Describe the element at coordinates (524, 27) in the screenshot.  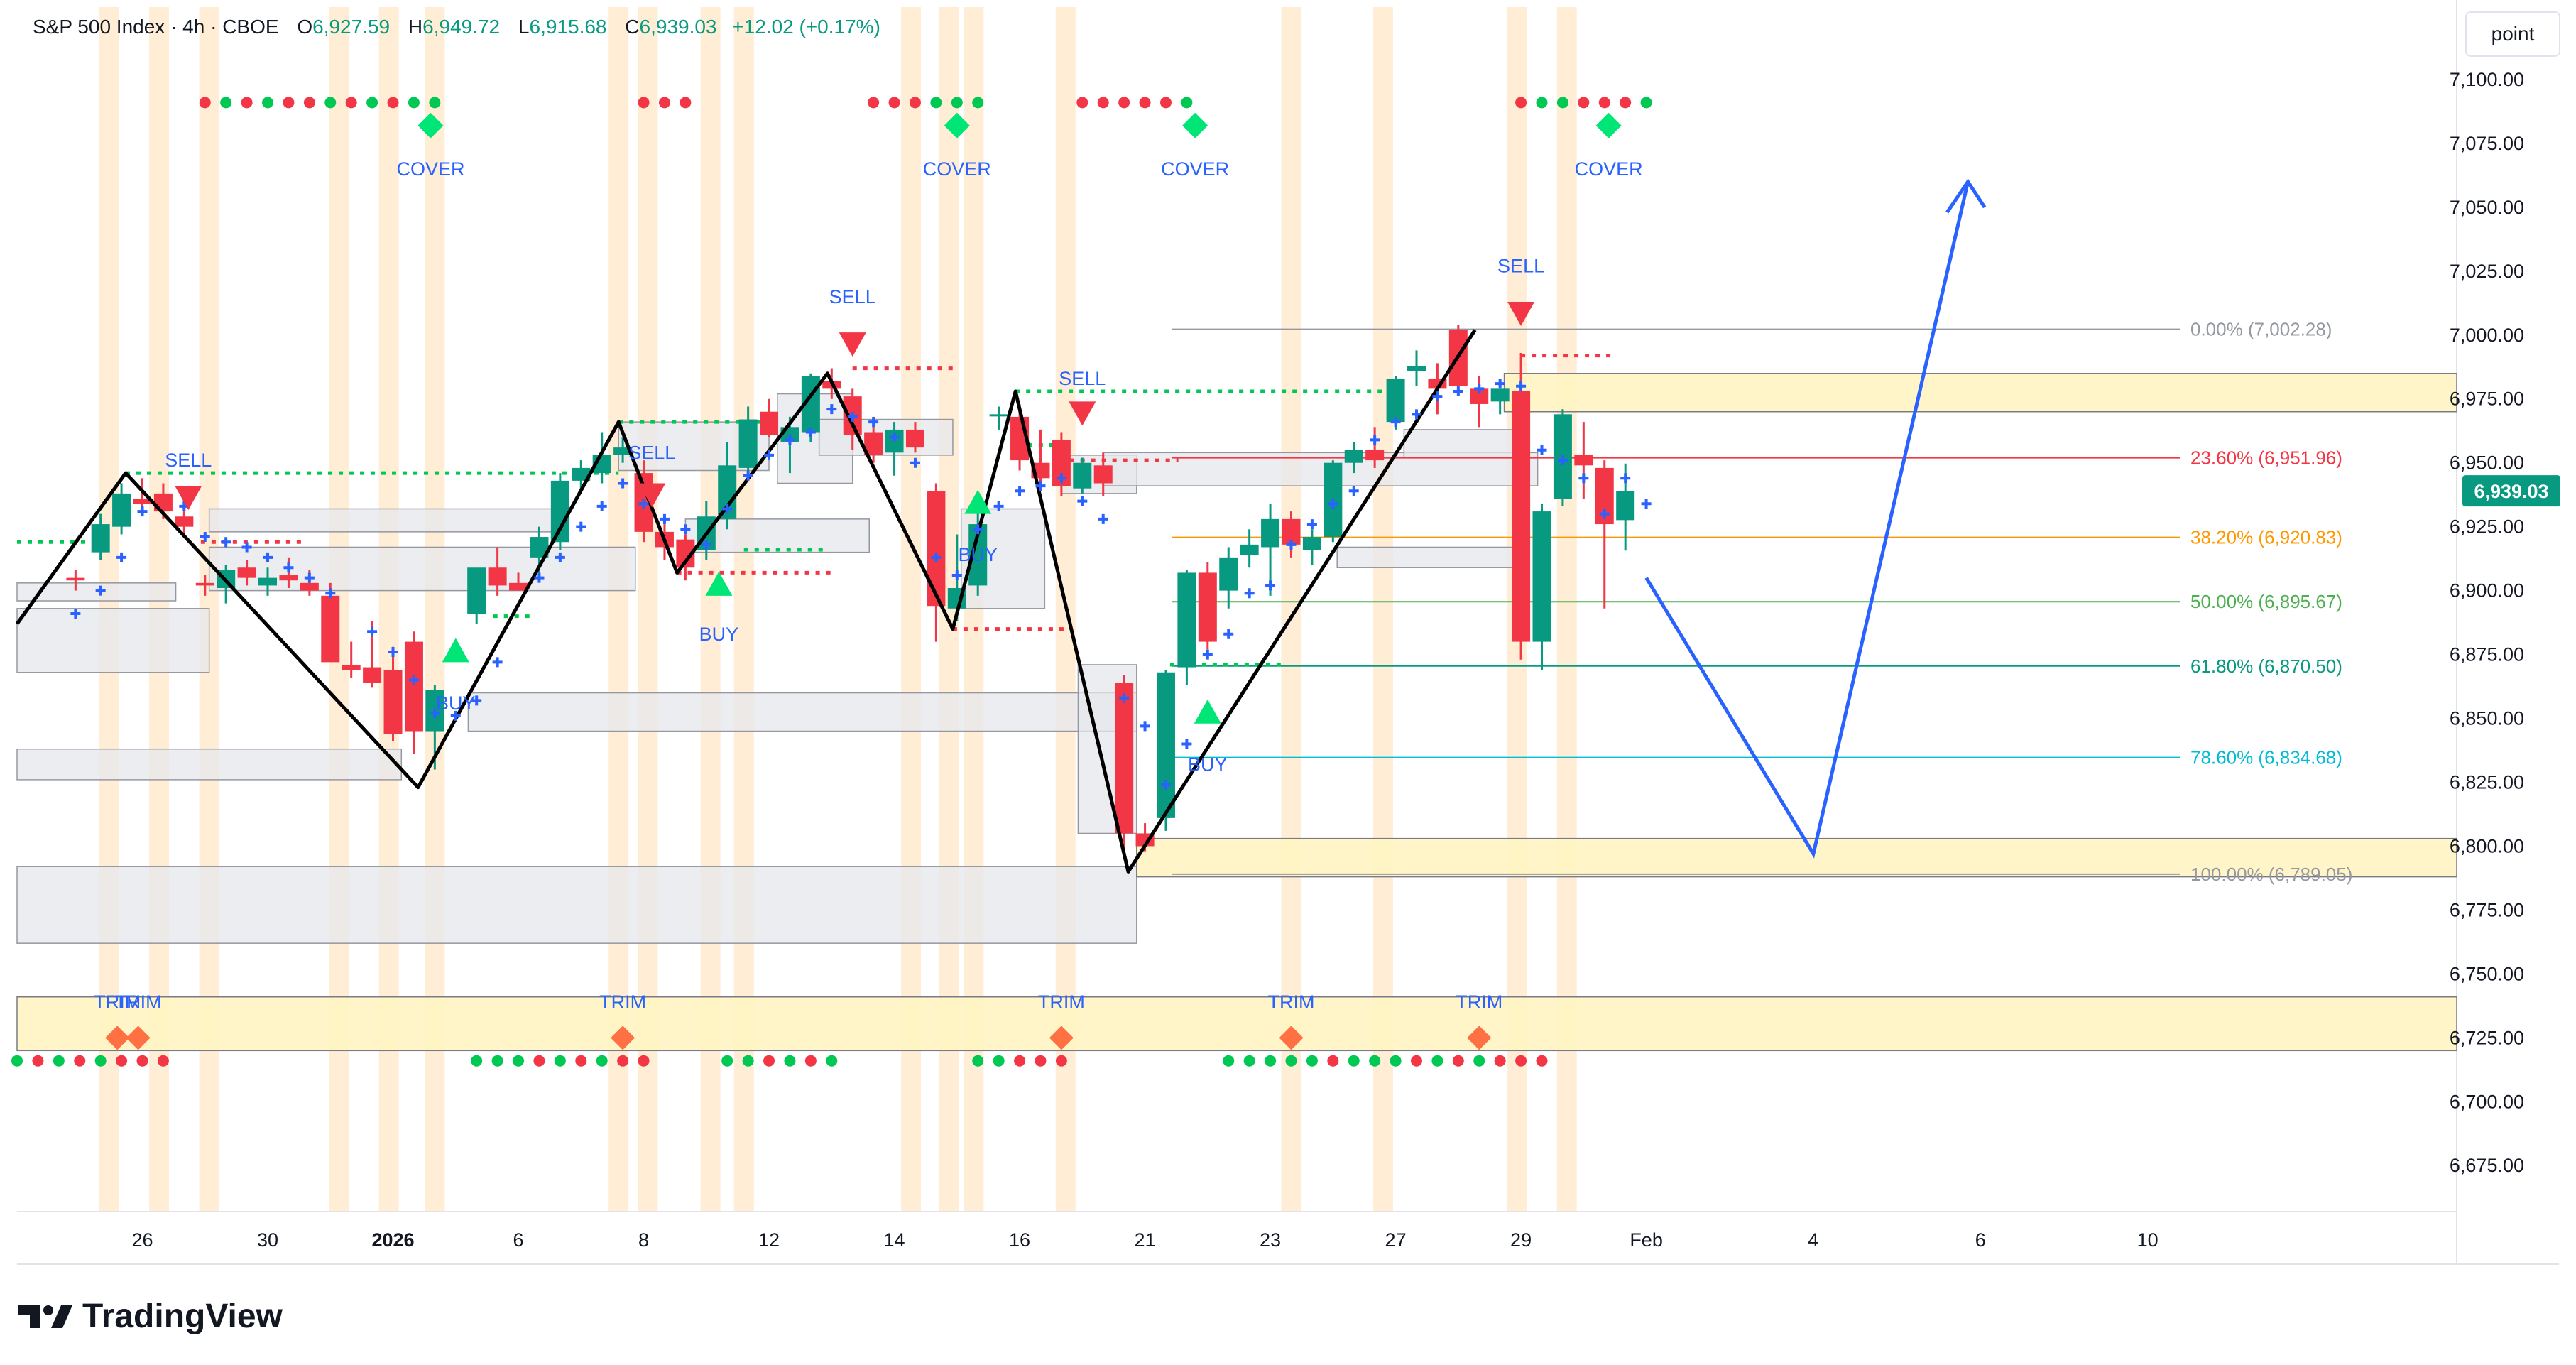
I see `low-label: L` at that location.